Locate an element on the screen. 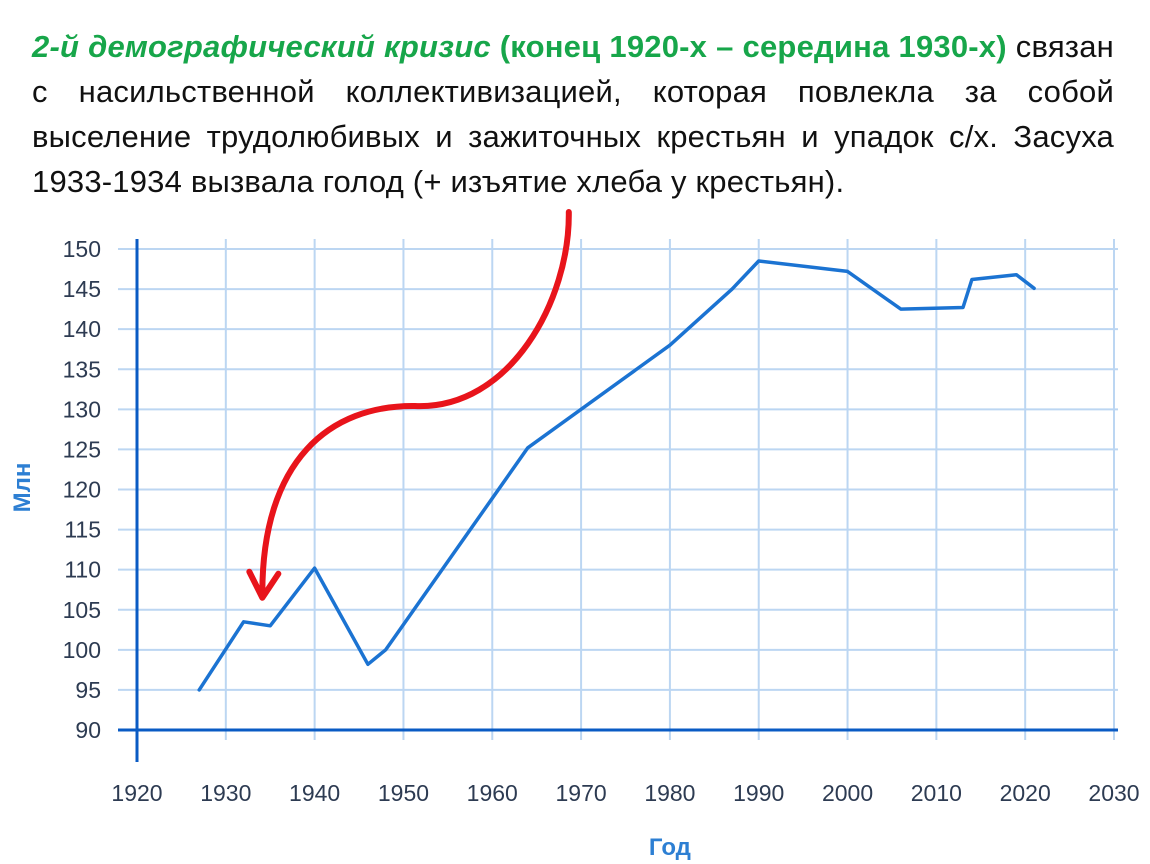 This screenshot has width=1150, height=864. y-tick-label: 95 is located at coordinates (88, 690).